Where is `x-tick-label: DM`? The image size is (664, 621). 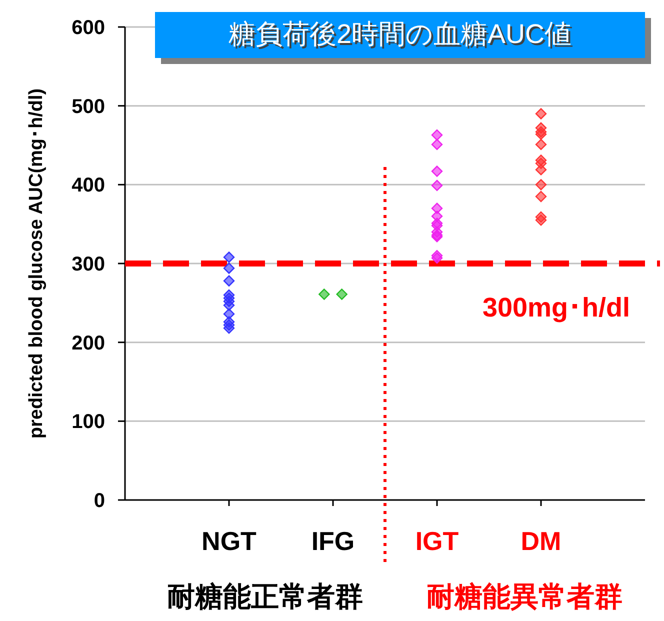
x-tick-label: DM is located at coordinates (541, 541).